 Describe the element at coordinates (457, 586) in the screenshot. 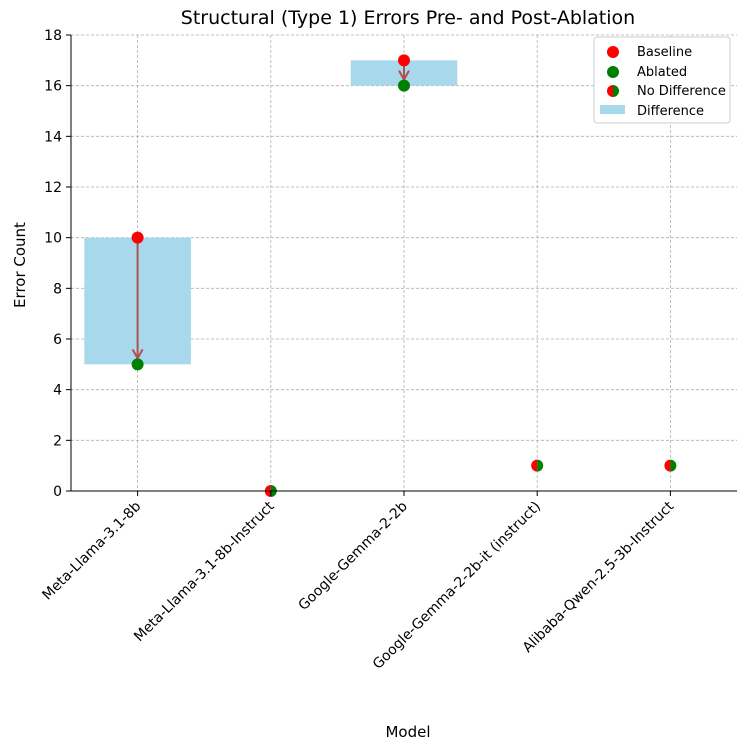

I see `x-tick-label: Google-Gemma-2-2b-it (instruct)` at that location.